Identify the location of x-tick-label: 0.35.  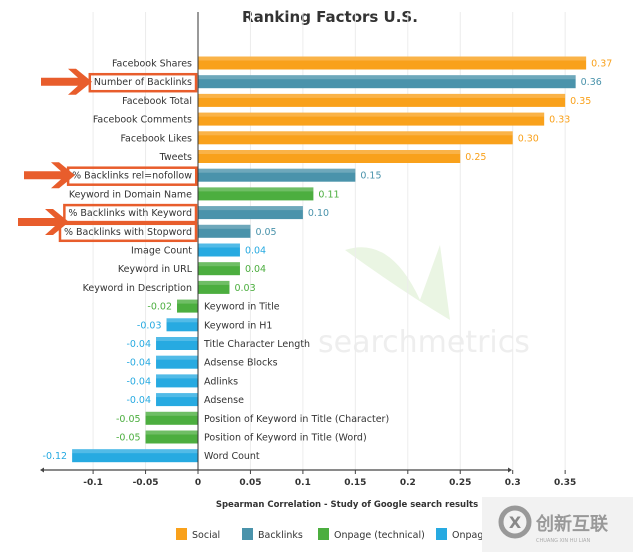
(565, 483).